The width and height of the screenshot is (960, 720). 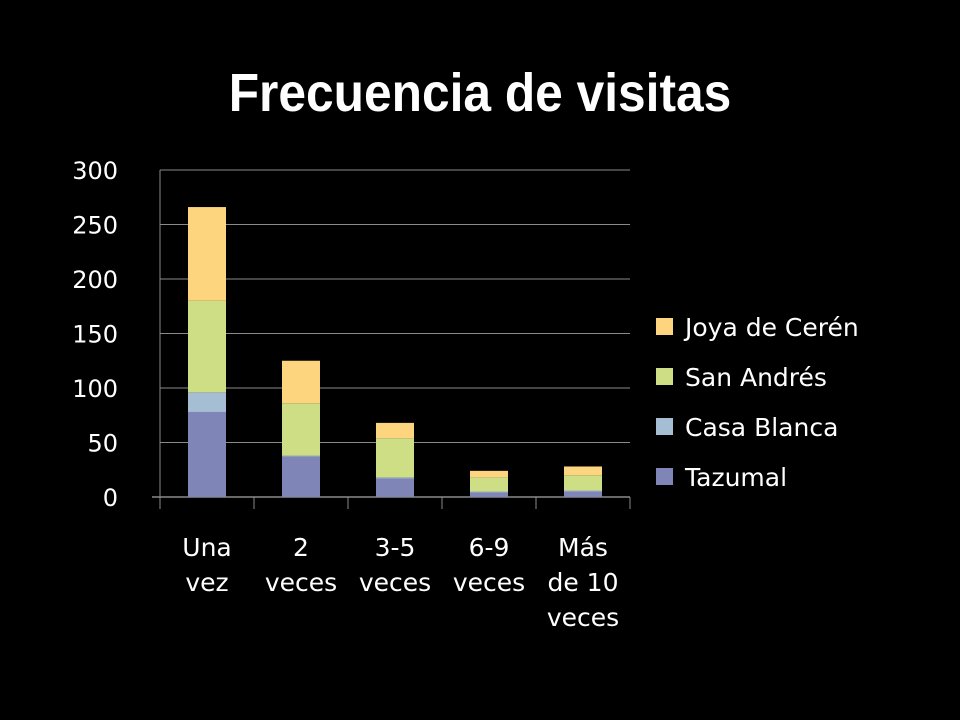 What do you see at coordinates (771, 327) in the screenshot?
I see `legend-label: Joya de Cerén` at bounding box center [771, 327].